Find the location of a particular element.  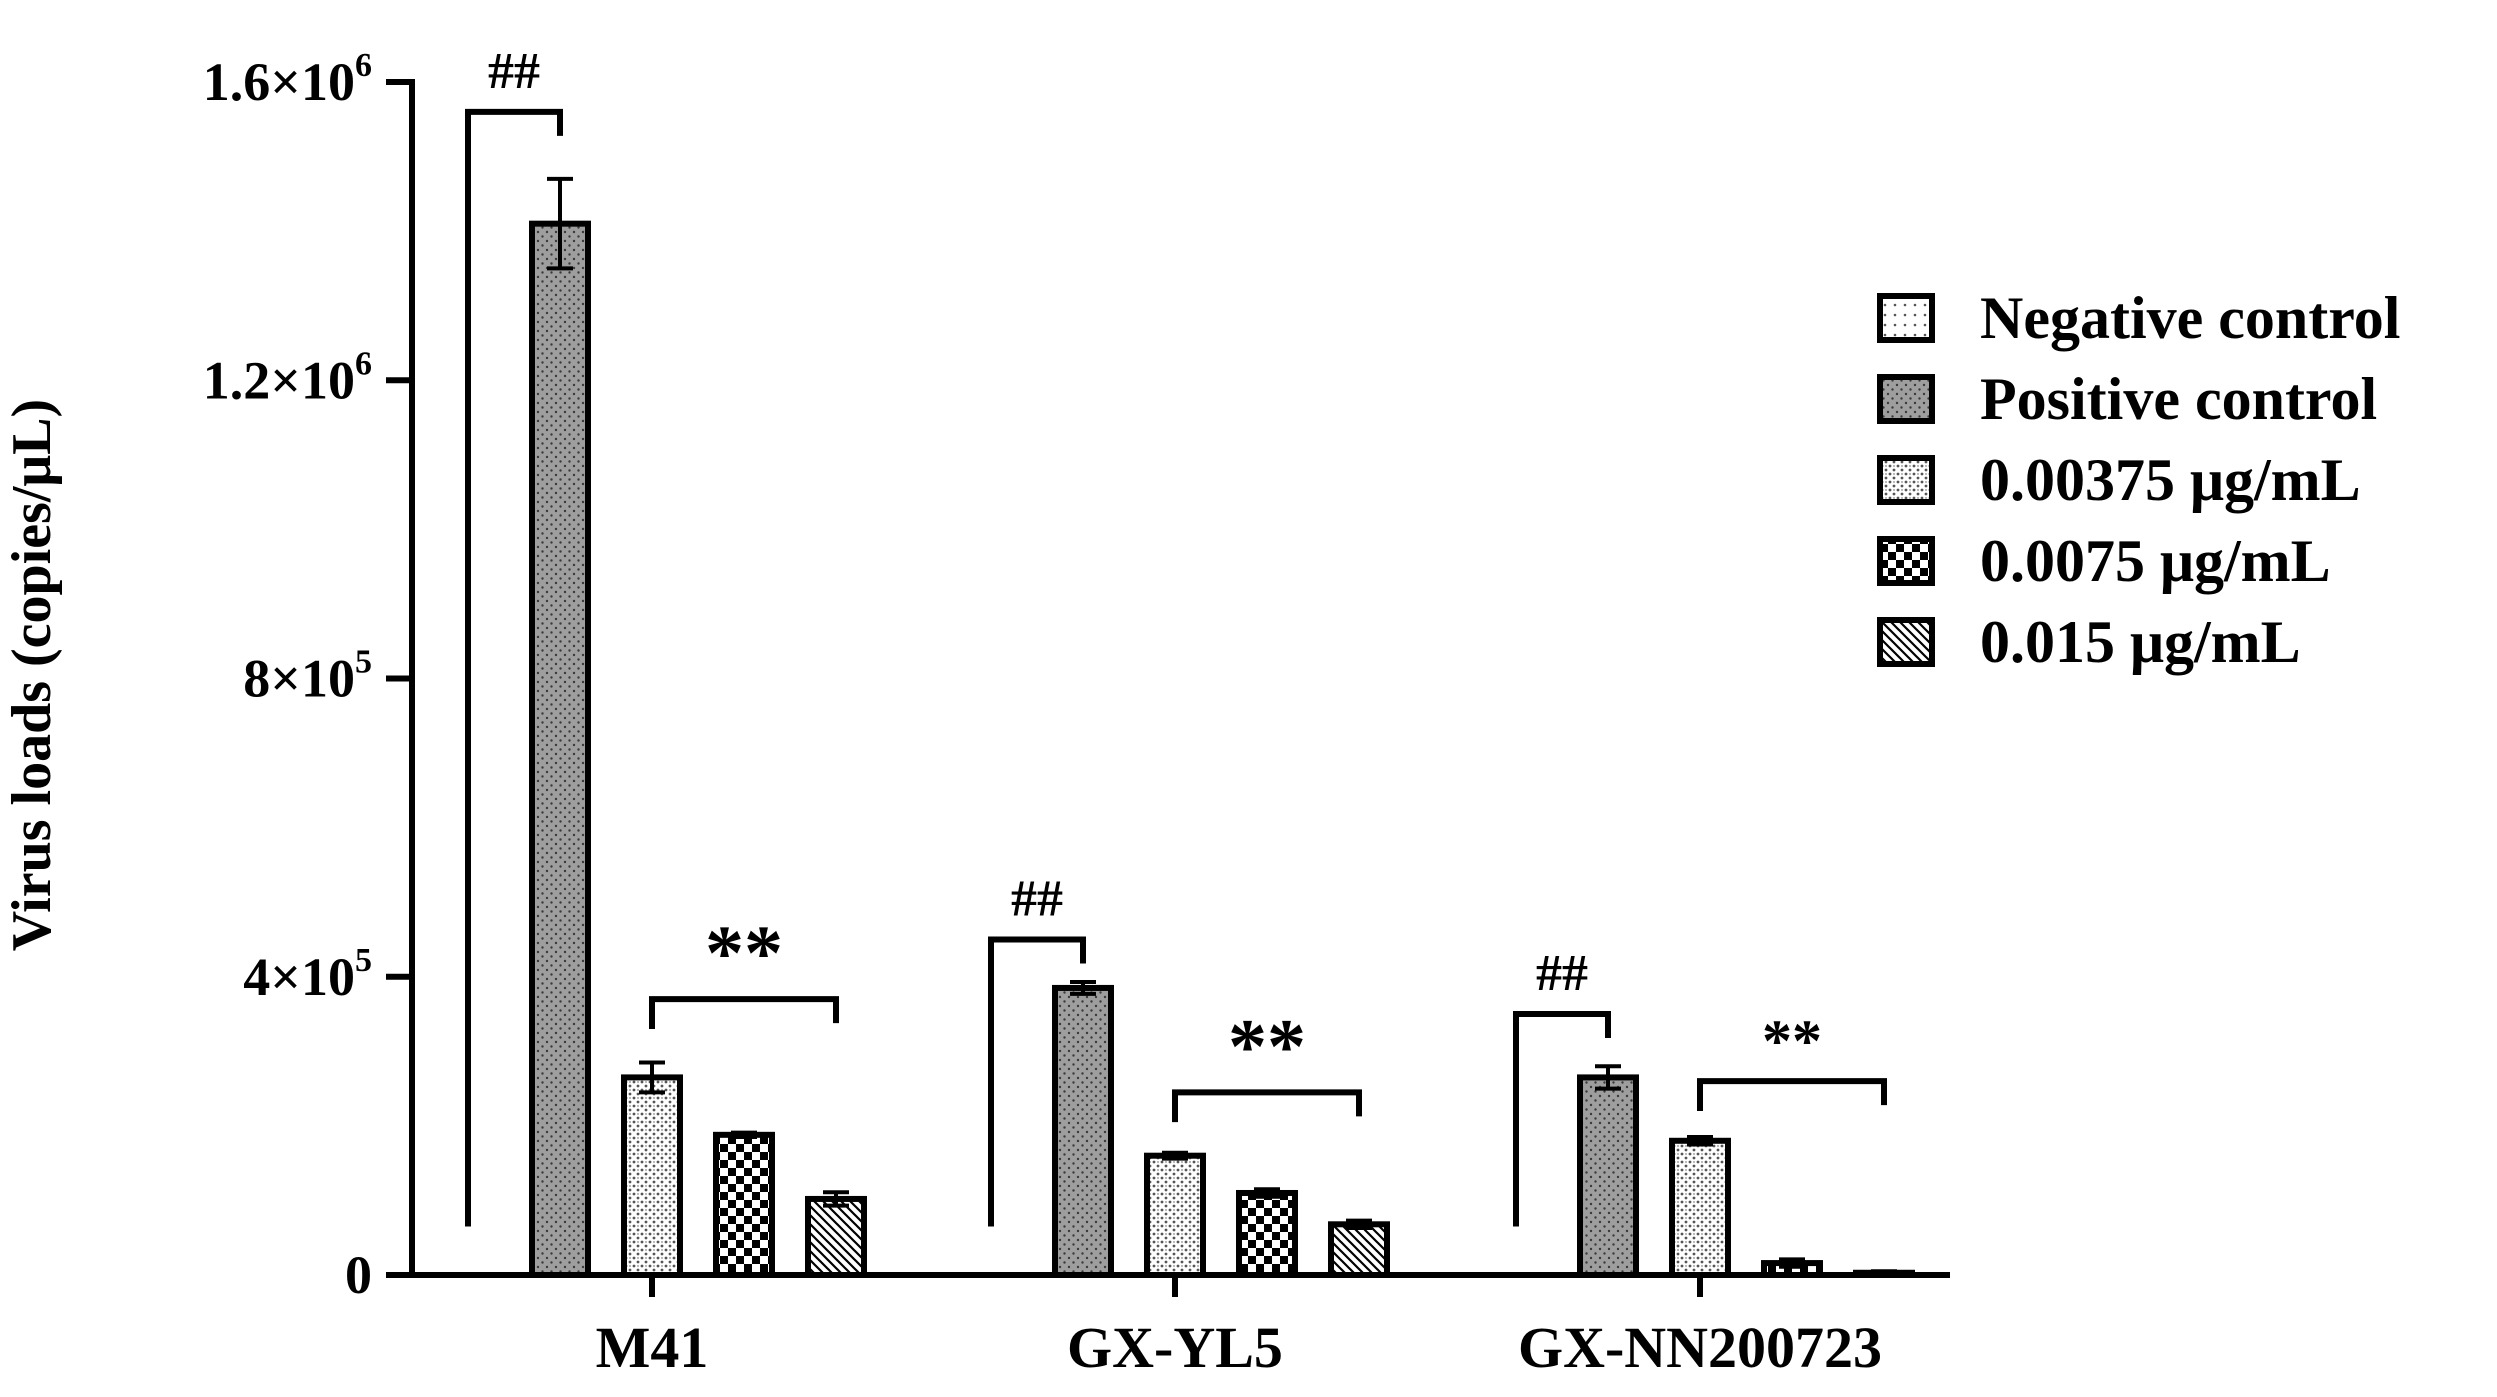

x-tick-label: GX-YL5 is located at coordinates (1175, 1347).